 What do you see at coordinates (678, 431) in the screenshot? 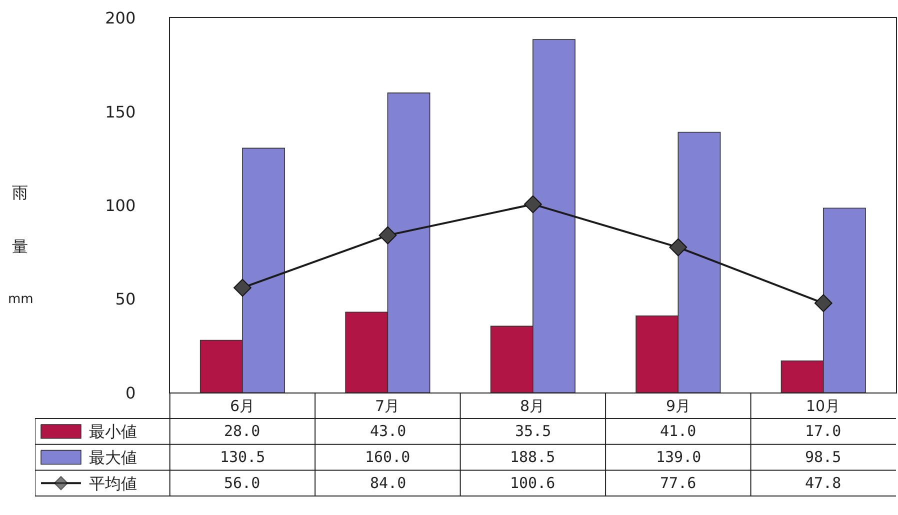
I see `data-label: 41.0` at bounding box center [678, 431].